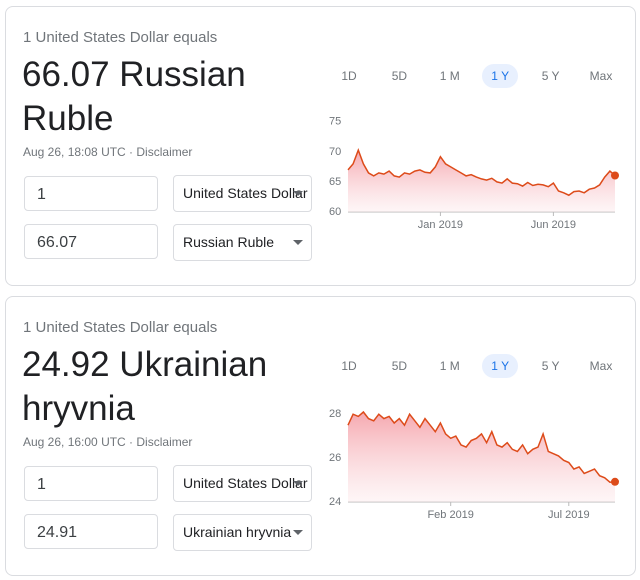  I want to click on amount-input: 24.91, so click(91, 531).